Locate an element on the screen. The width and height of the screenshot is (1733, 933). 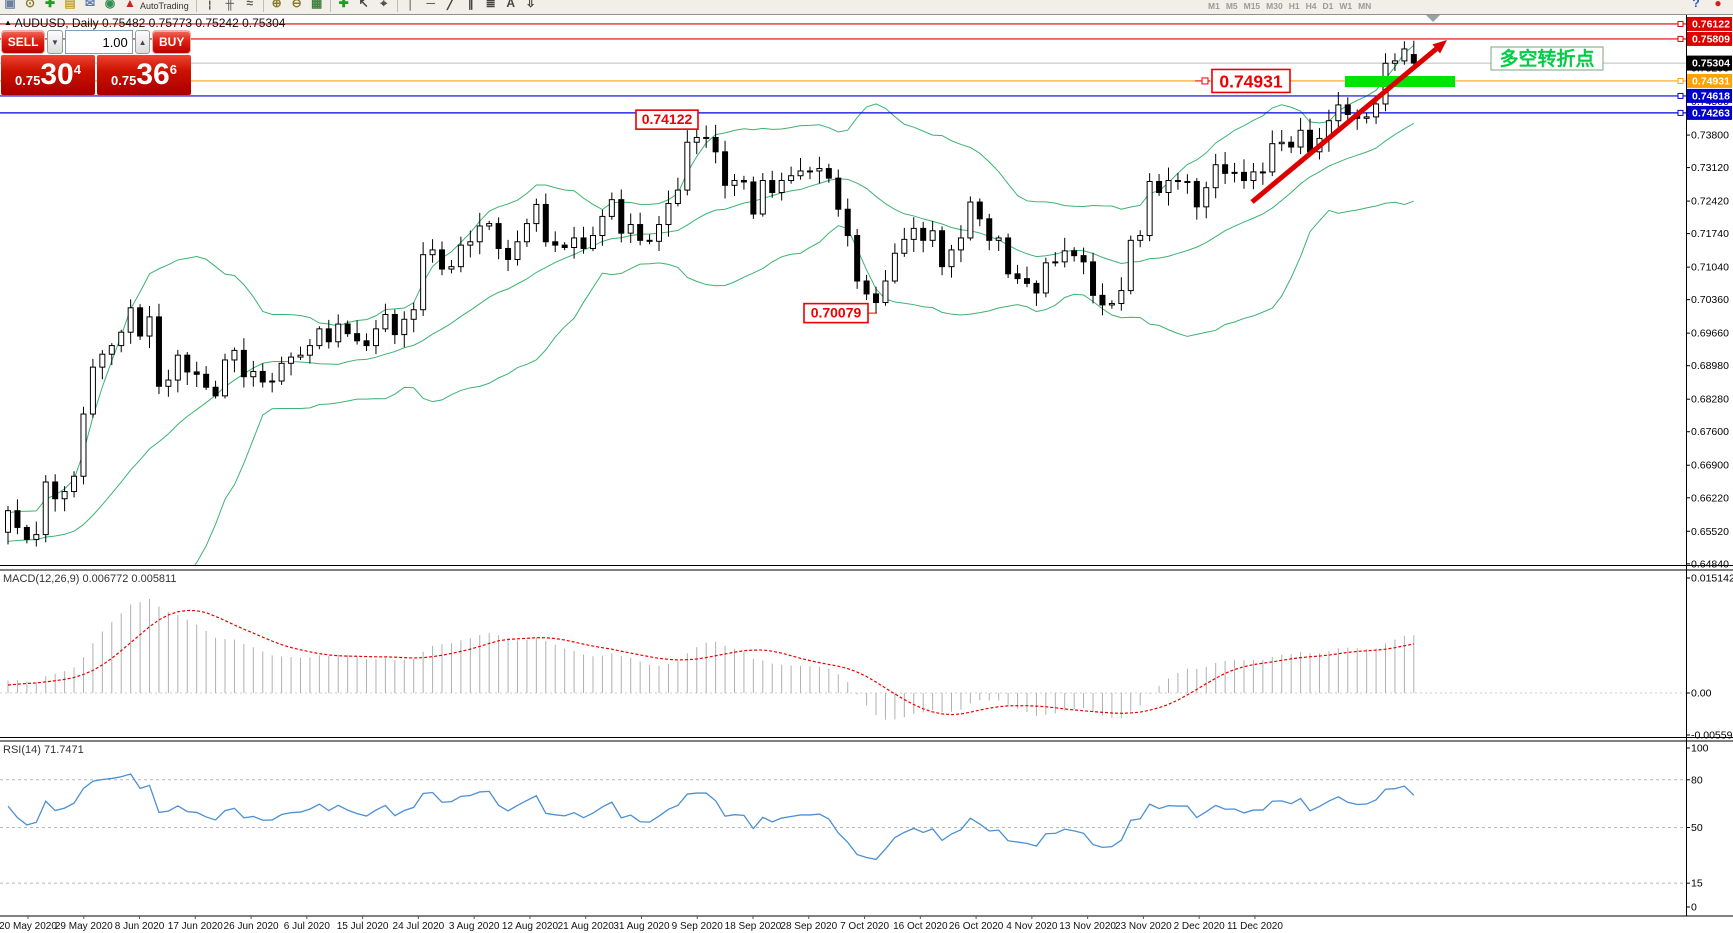
crosshair-icon: ⌖ is located at coordinates (384, 5).